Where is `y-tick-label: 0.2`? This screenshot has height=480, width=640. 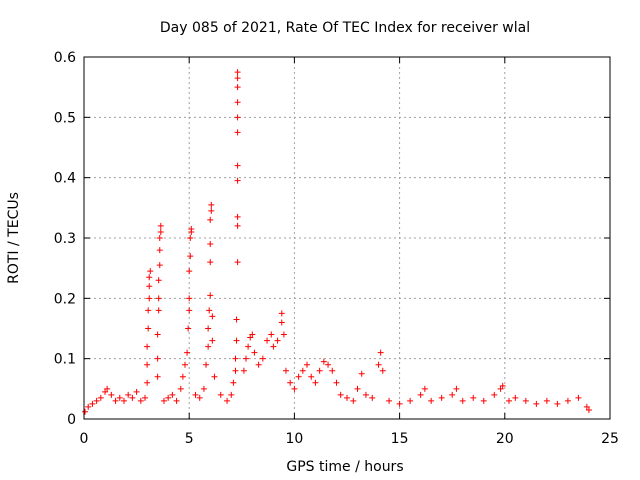 y-tick-label: 0.2 is located at coordinates (65, 299).